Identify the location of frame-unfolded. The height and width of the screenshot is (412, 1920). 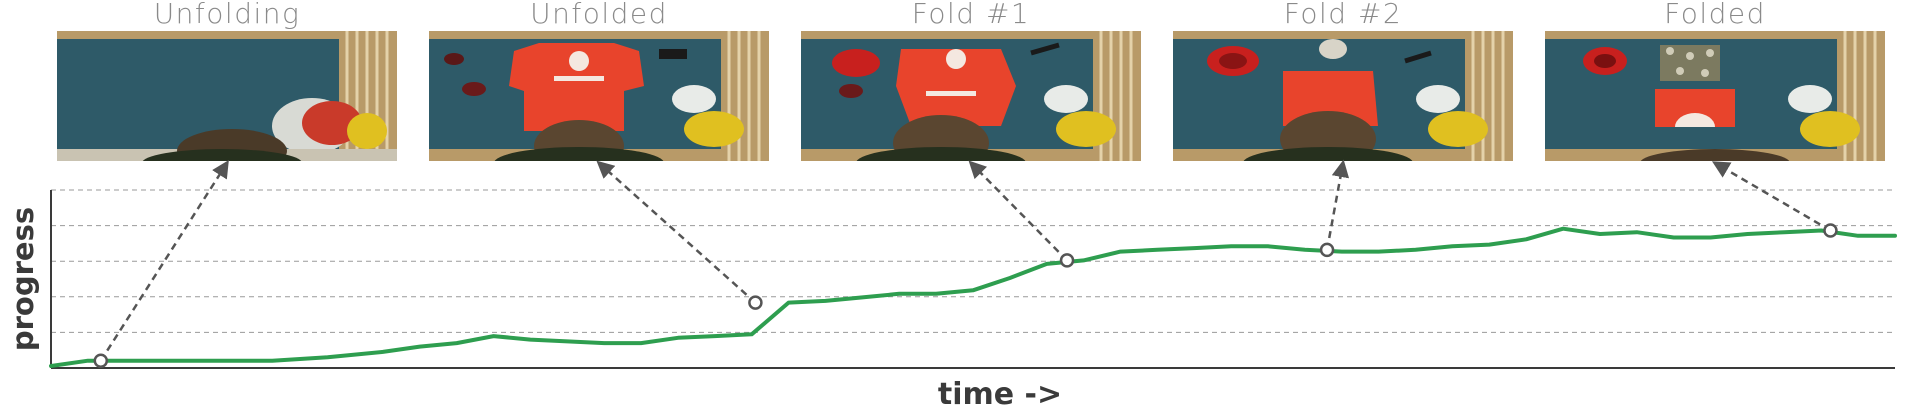
(599, 96).